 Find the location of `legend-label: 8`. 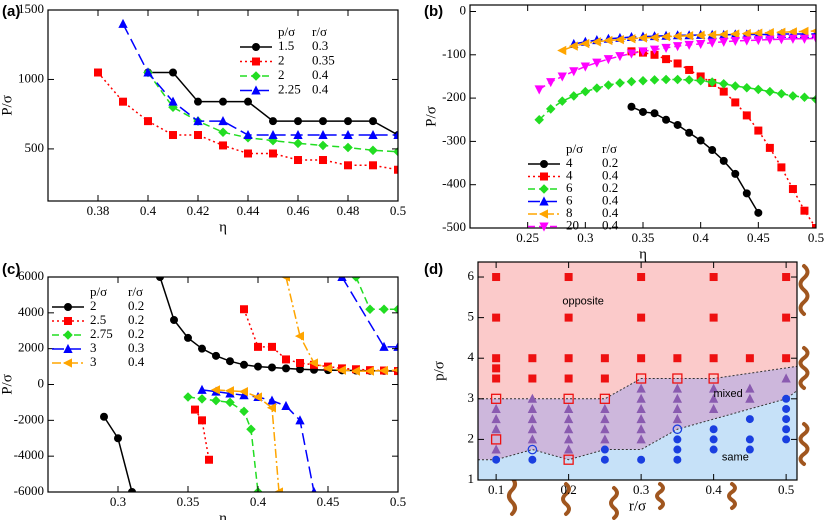

legend-label: 8 is located at coordinates (569, 212).